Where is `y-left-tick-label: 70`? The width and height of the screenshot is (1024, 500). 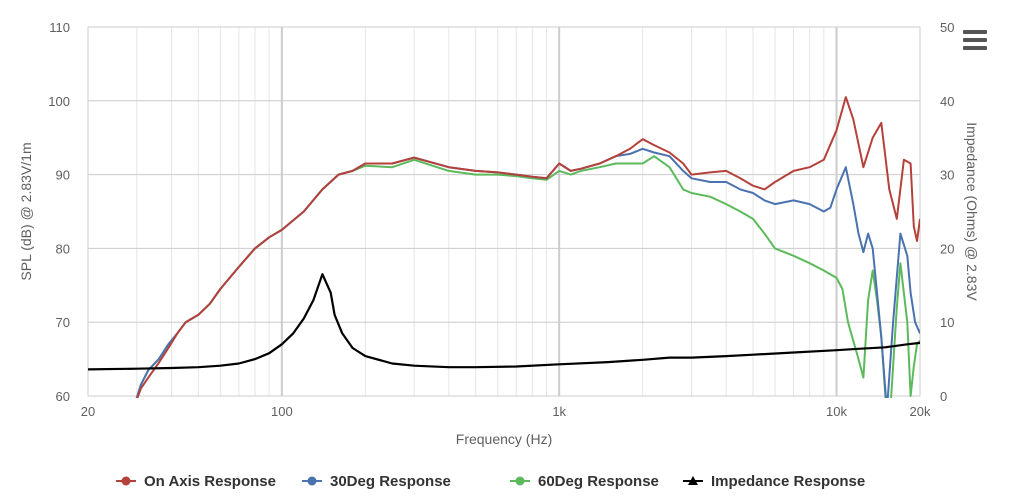 y-left-tick-label: 70 is located at coordinates (63, 322).